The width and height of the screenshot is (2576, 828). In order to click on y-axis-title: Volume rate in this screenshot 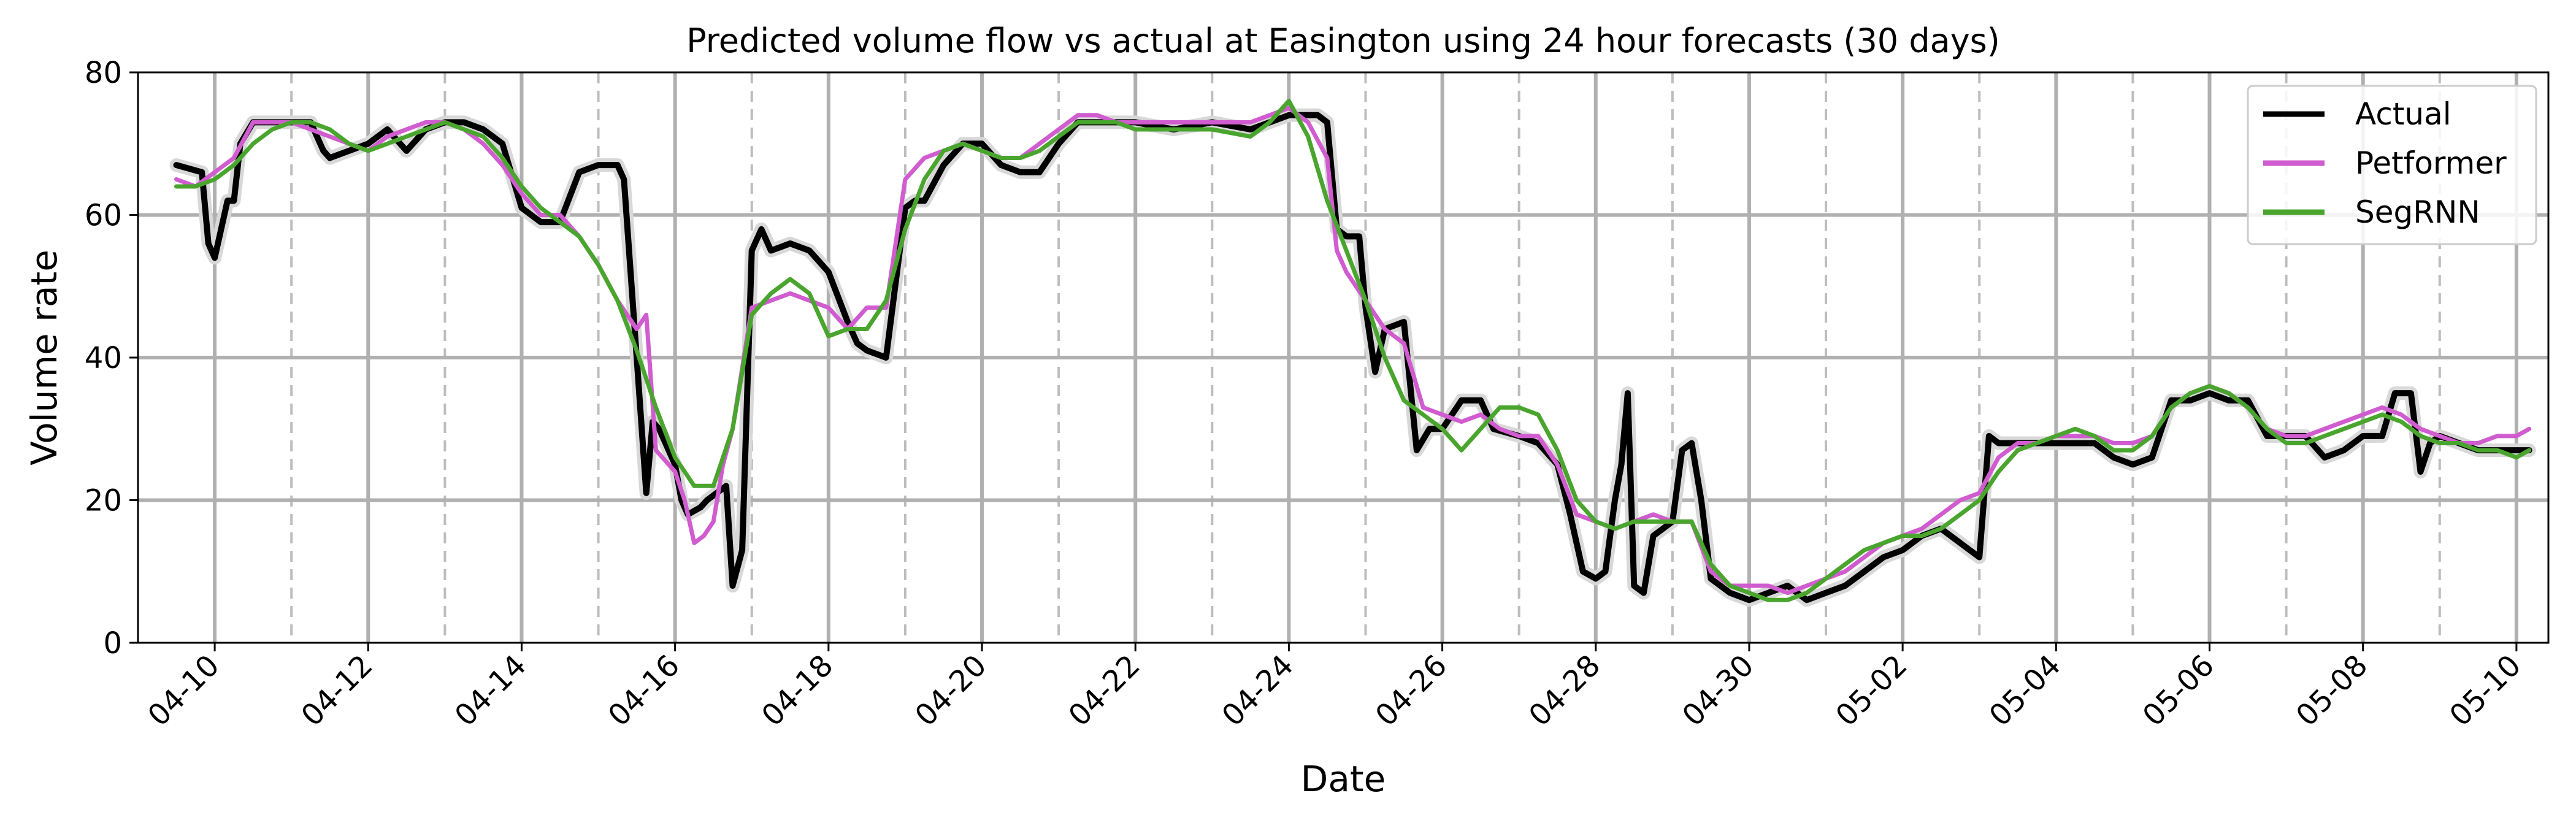, I will do `click(44, 358)`.